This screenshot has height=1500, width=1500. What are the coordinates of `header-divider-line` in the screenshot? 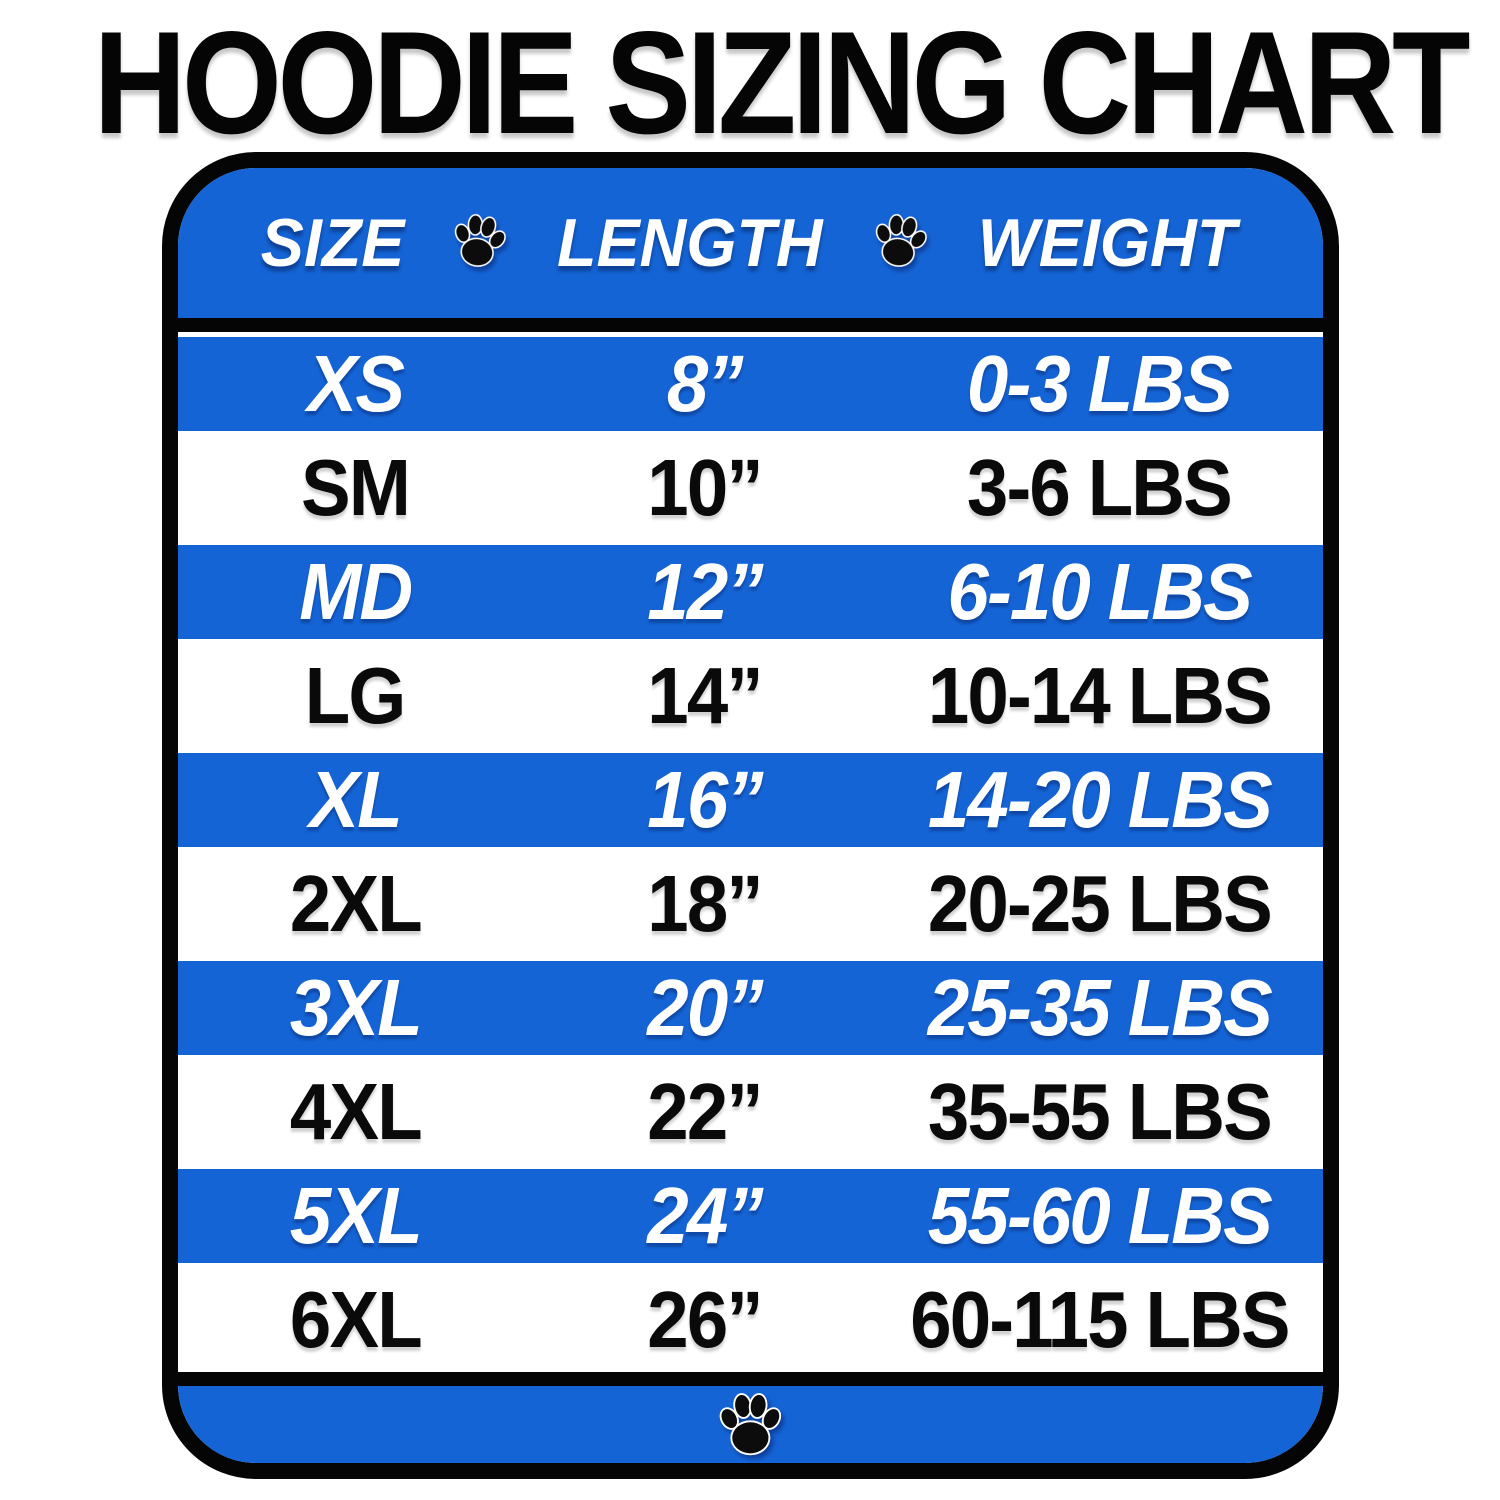 It's located at (750, 325).